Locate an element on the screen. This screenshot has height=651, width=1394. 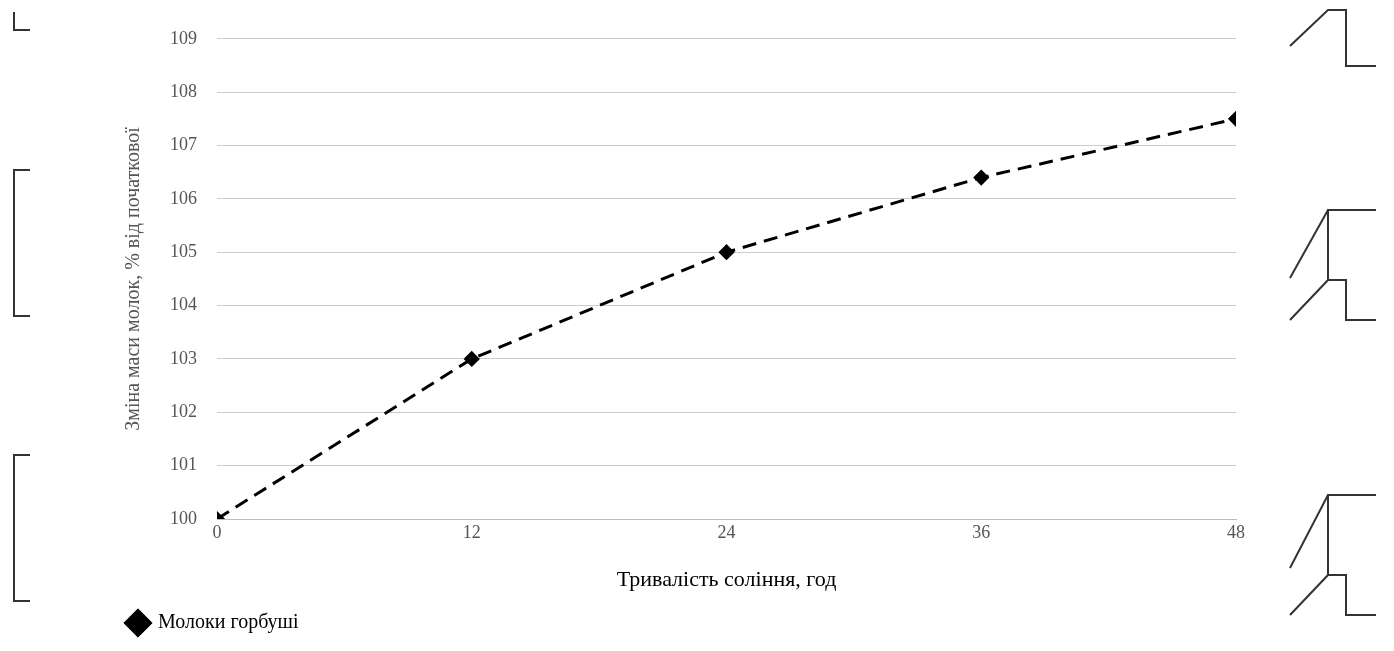
y-tick-label: 107 is located at coordinates (183, 144).